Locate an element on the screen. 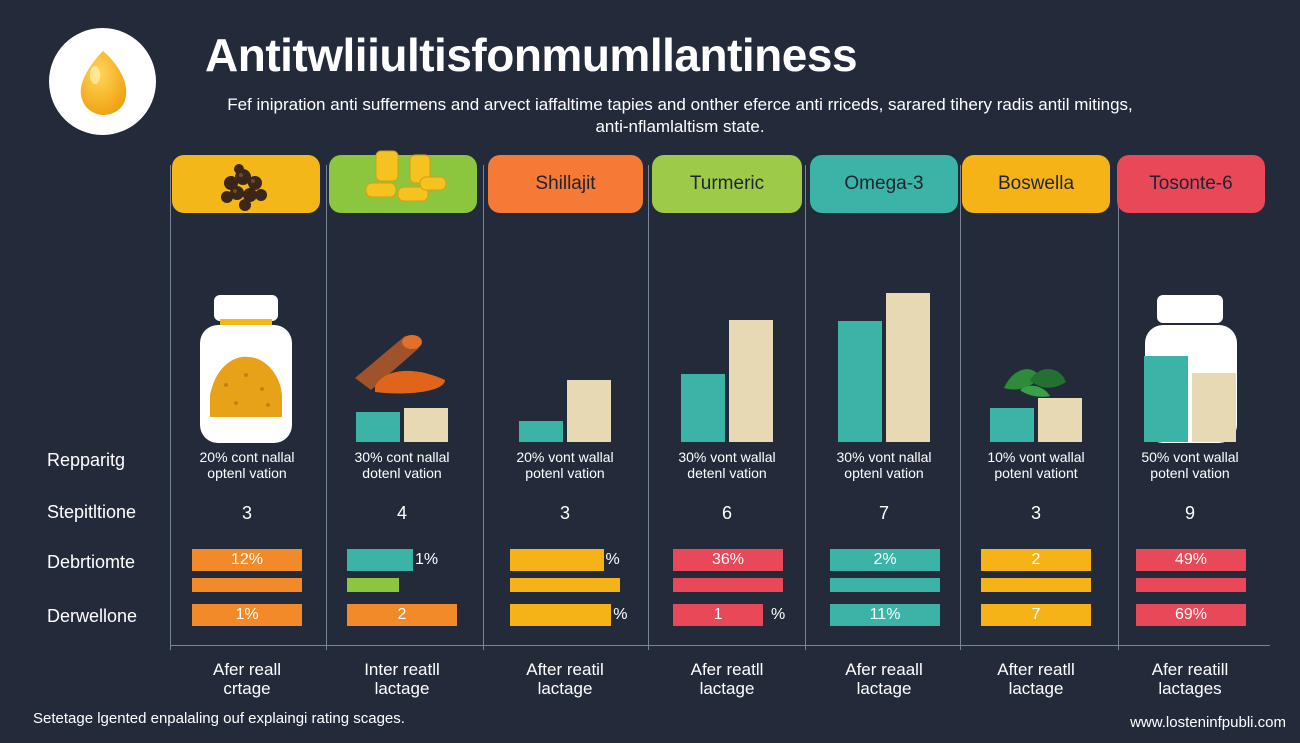  potentiation-note: 30% cont nallal dotenl vation is located at coordinates (402, 465).